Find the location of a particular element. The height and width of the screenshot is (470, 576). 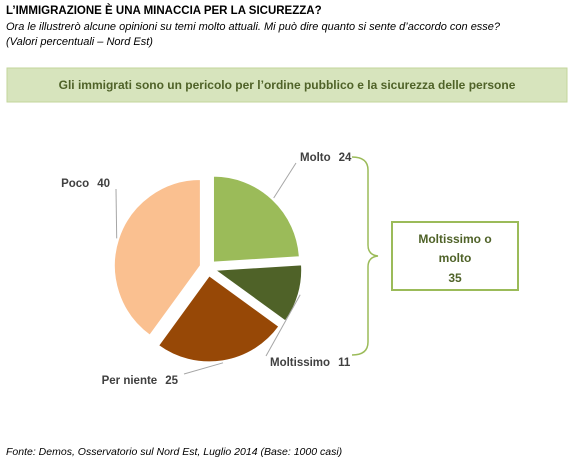

bracket is located at coordinates (365, 256).